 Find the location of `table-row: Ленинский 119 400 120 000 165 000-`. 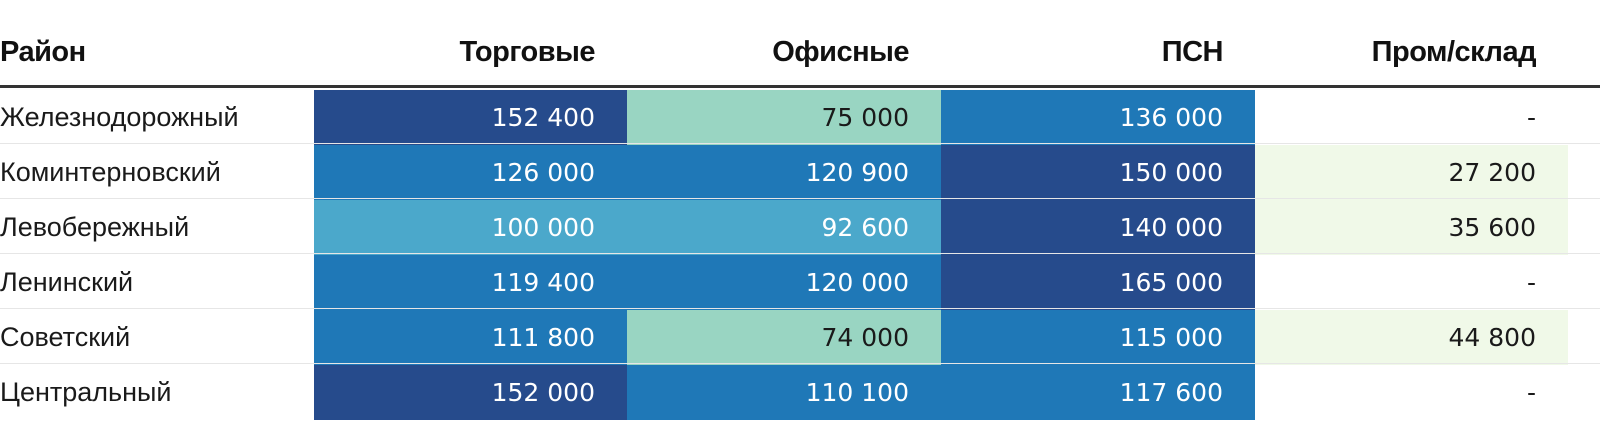

table-row: Ленинский 119 400 120 000 165 000- is located at coordinates (800, 282).